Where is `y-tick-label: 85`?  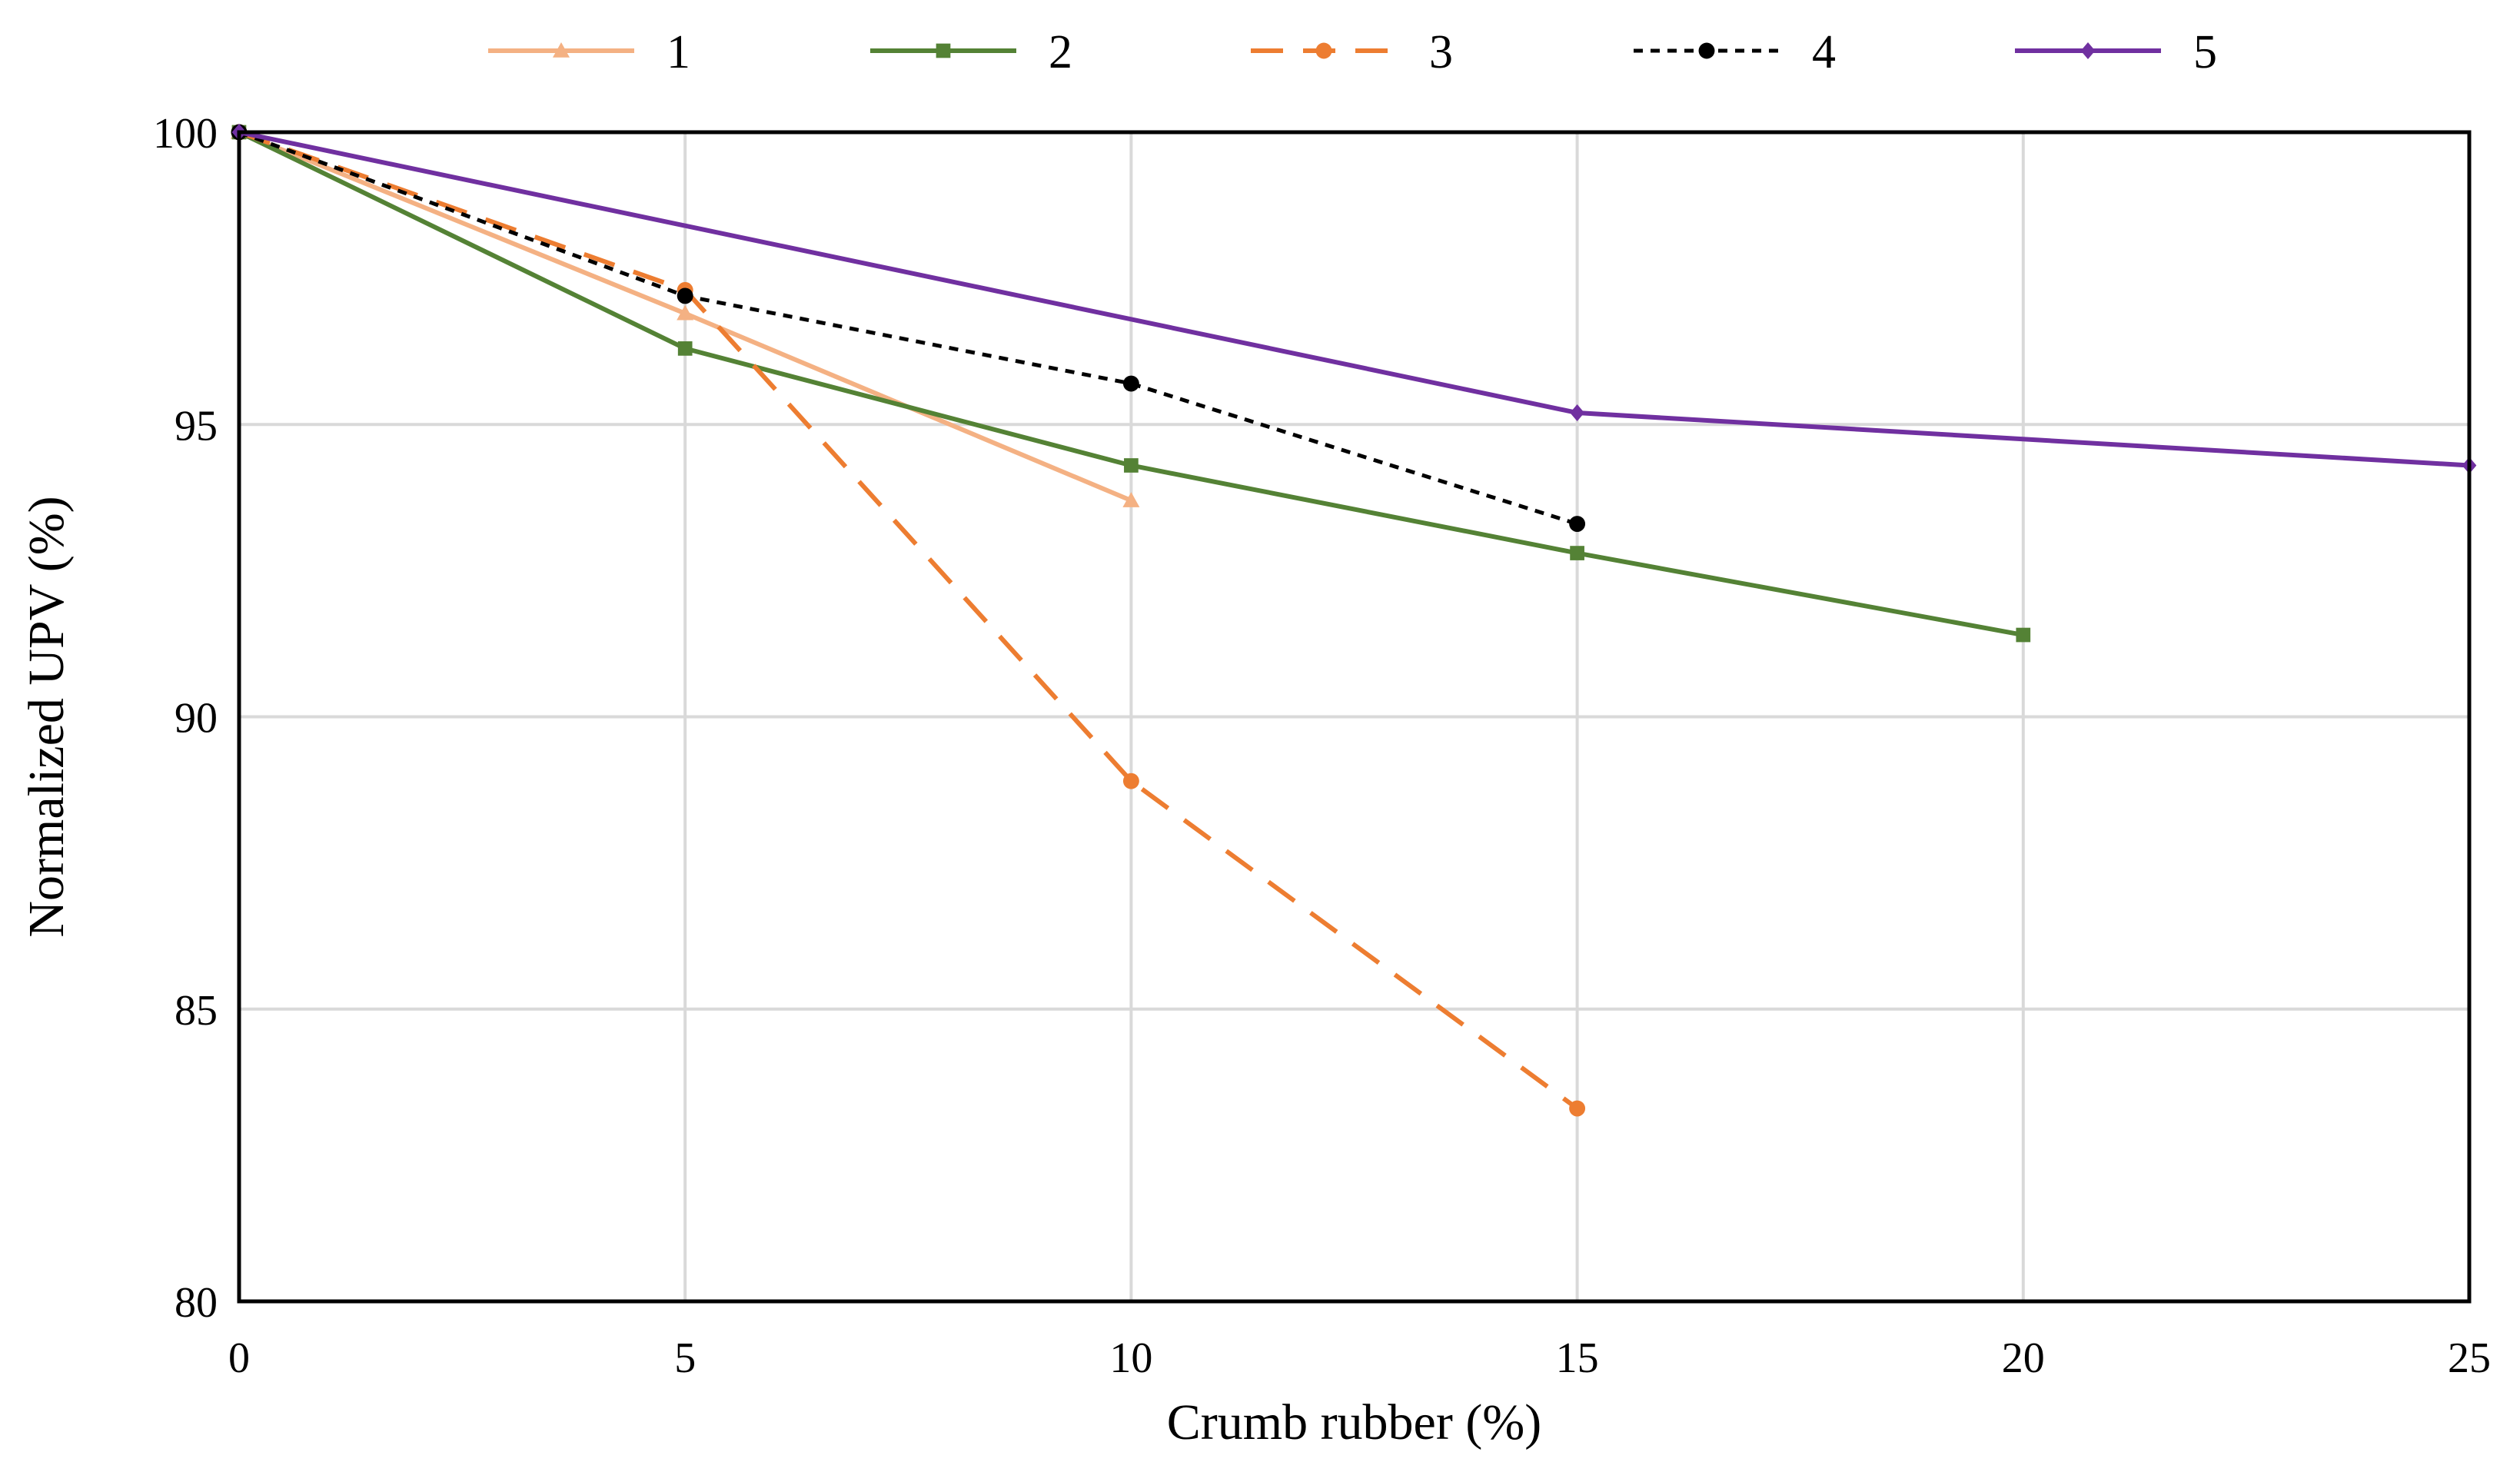 y-tick-label: 85 is located at coordinates (197, 1011).